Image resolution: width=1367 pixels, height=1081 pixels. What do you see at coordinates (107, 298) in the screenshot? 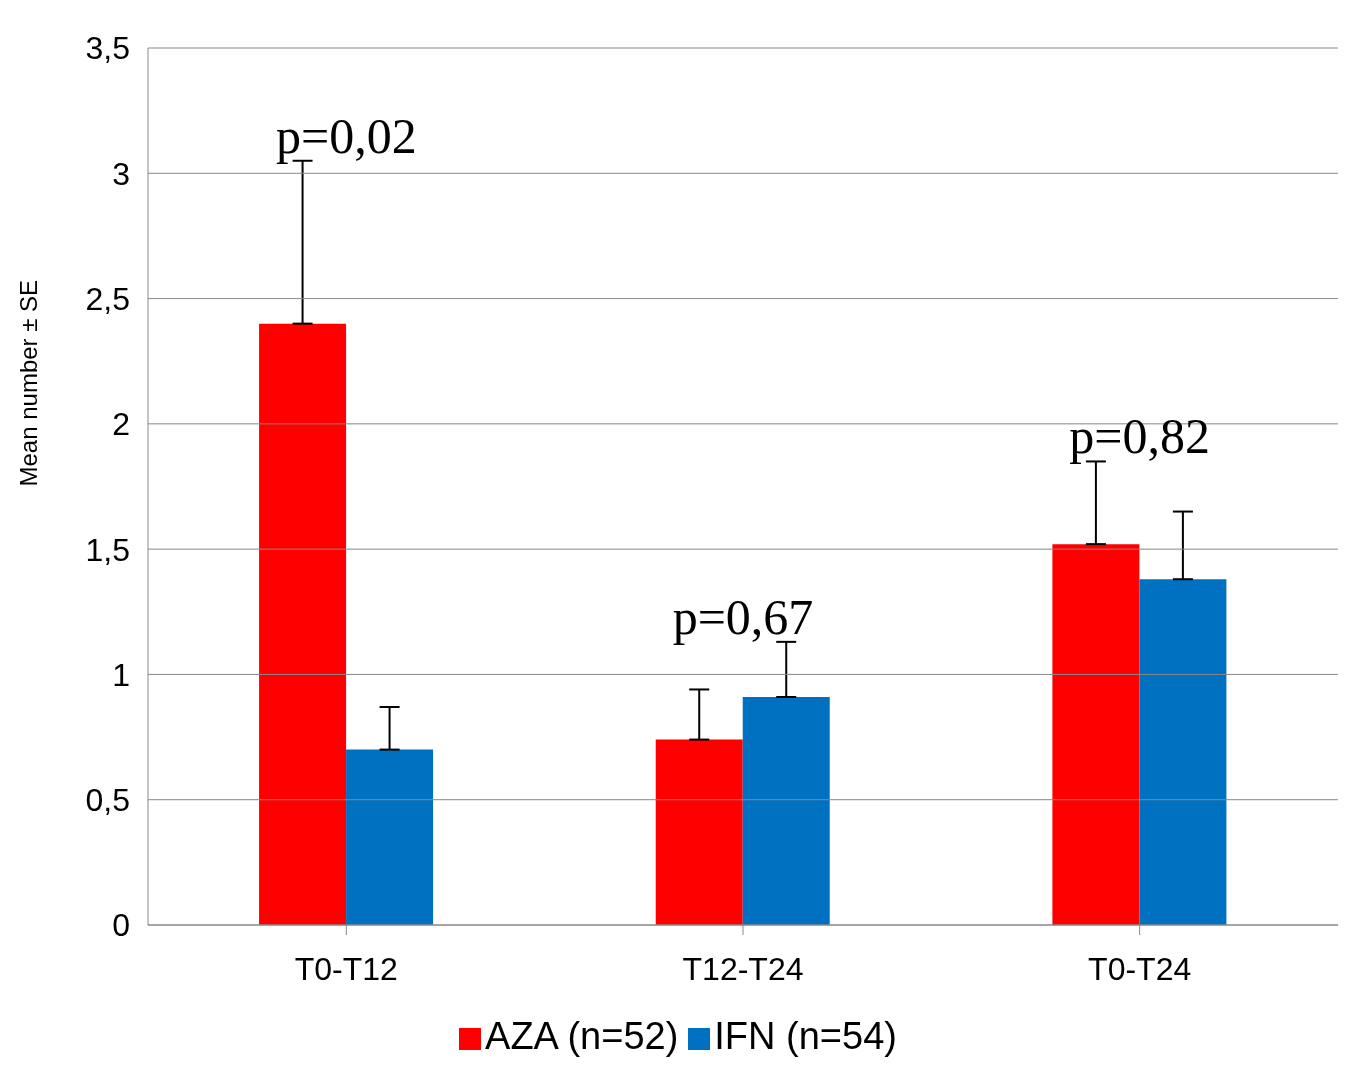
I see `y-tick-label: 2,5` at bounding box center [107, 298].